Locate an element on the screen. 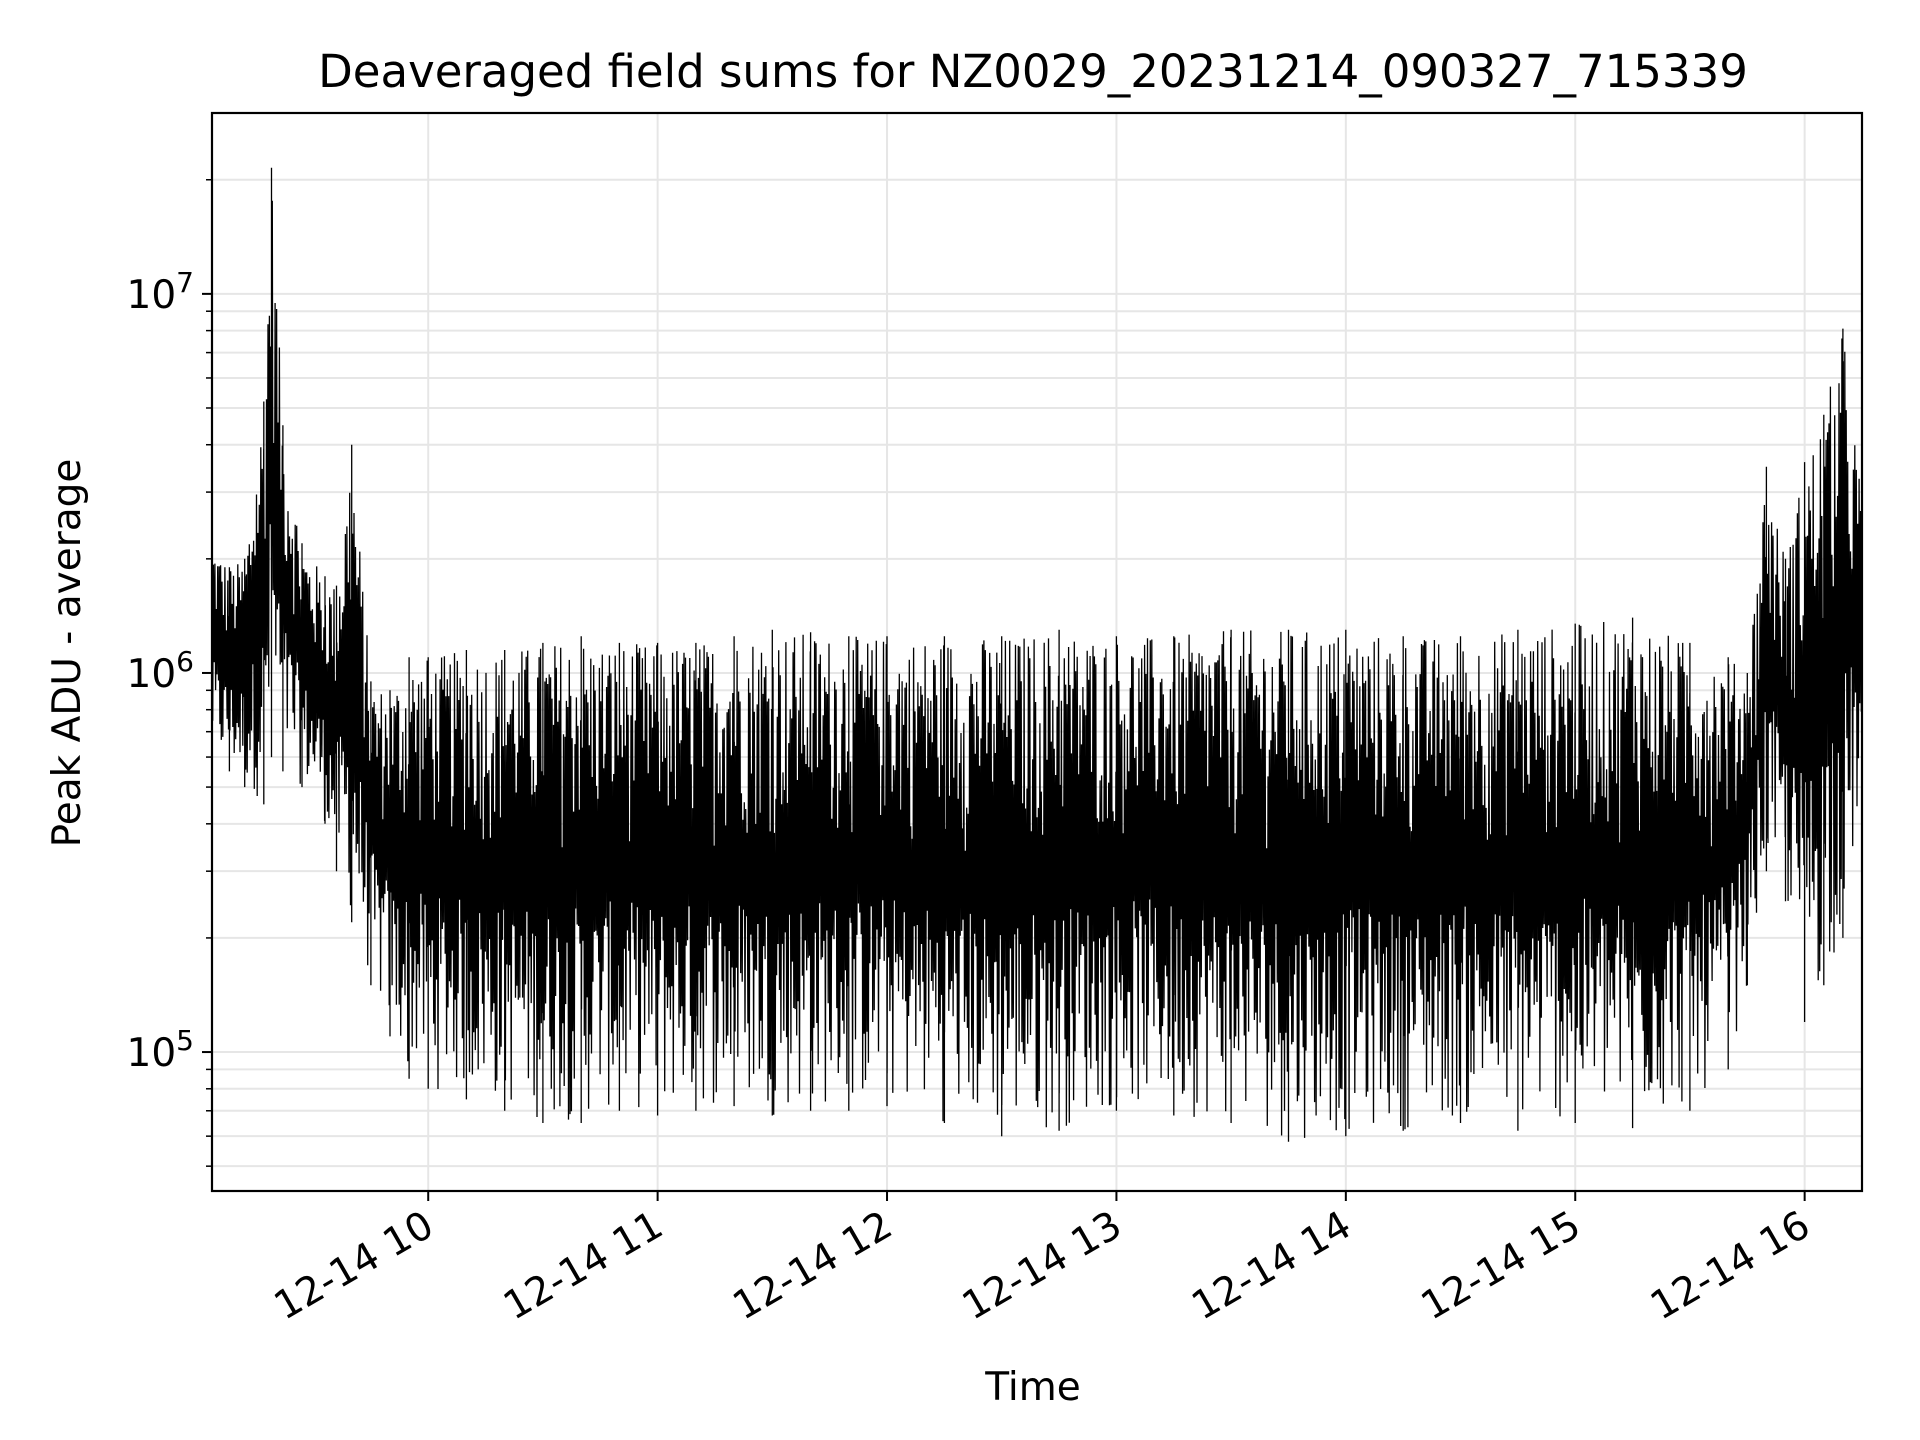 Image resolution: width=1920 pixels, height=1440 pixels. y-tick-label: 10⁵ is located at coordinates (160, 1050).